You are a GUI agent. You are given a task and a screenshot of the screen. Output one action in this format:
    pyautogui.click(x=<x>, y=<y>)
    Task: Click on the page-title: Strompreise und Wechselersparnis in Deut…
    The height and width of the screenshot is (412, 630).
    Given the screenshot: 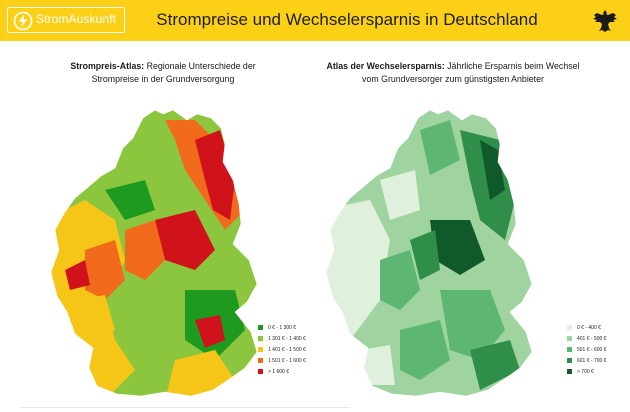 What is the action you would take?
    pyautogui.click(x=347, y=19)
    